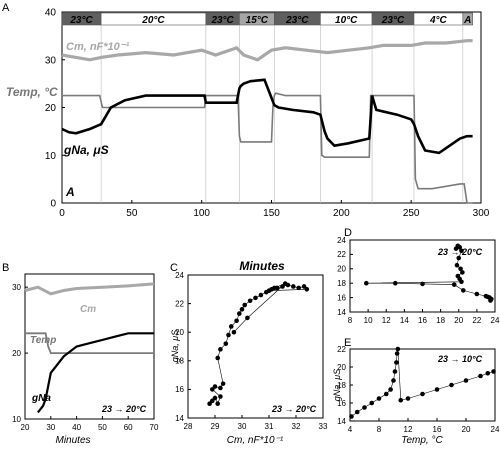 The width and height of the screenshot is (500, 449). Describe the element at coordinates (16, 287) in the screenshot. I see `b-y-tick-label: 30` at that location.